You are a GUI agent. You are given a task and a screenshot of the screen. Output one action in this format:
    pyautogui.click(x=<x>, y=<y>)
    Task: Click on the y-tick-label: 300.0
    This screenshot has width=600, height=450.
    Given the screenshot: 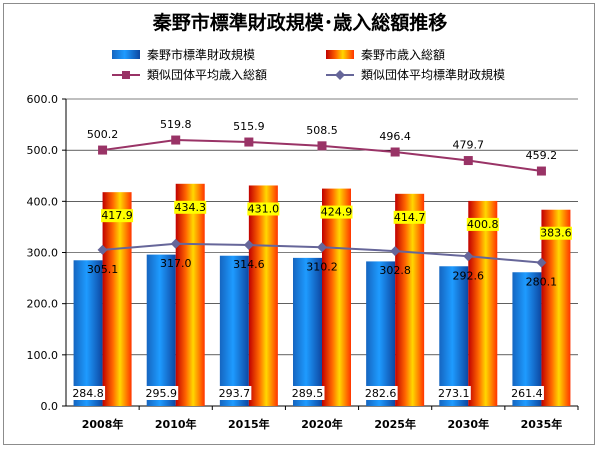 What is the action you would take?
    pyautogui.click(x=43, y=253)
    